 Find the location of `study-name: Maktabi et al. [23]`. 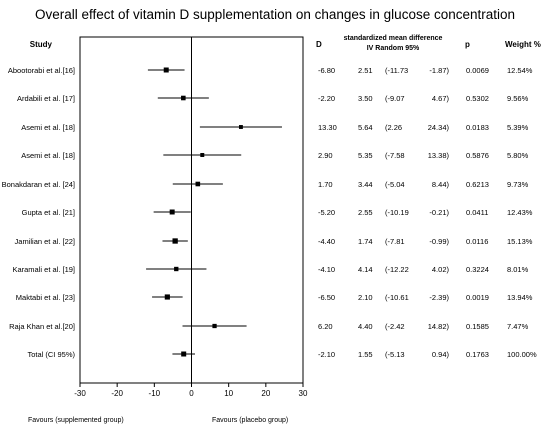

study-name: Maktabi et al. [23] is located at coordinates (45, 297).